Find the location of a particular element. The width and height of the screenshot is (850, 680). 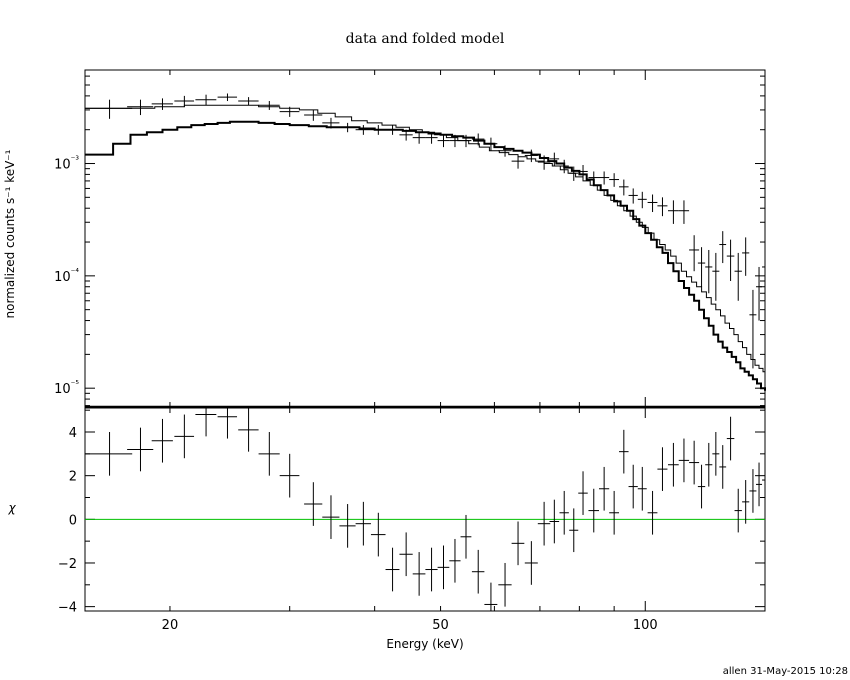

x-axis-label: Energy (keV) is located at coordinates (424, 644).